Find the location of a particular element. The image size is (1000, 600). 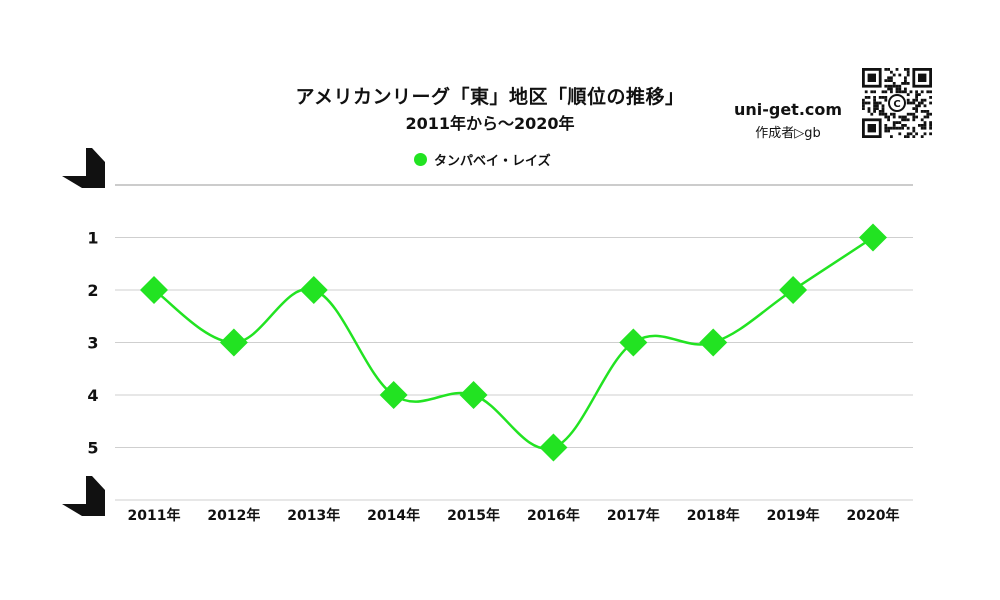

x-tick-label: 2020年 is located at coordinates (873, 515).